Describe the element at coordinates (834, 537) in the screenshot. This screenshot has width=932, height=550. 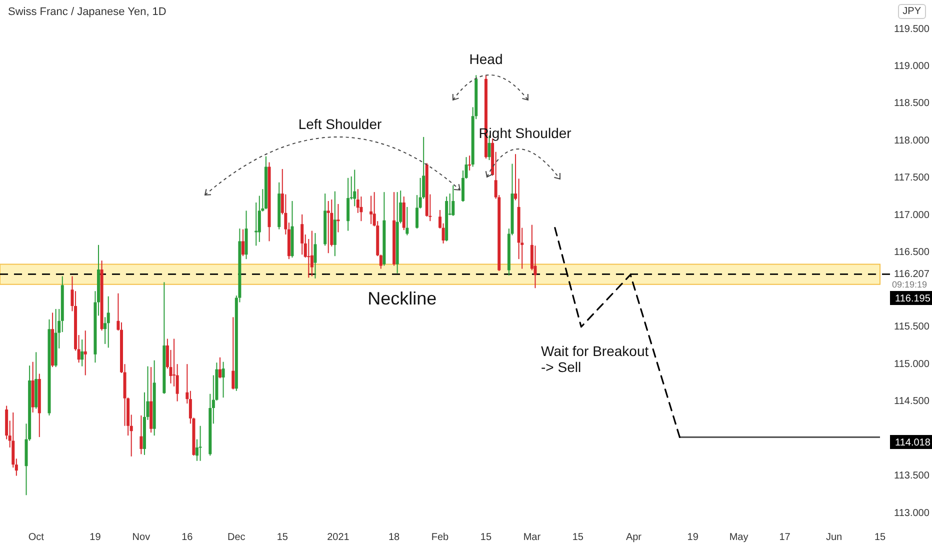
I see `x-tick-label: Jun` at that location.